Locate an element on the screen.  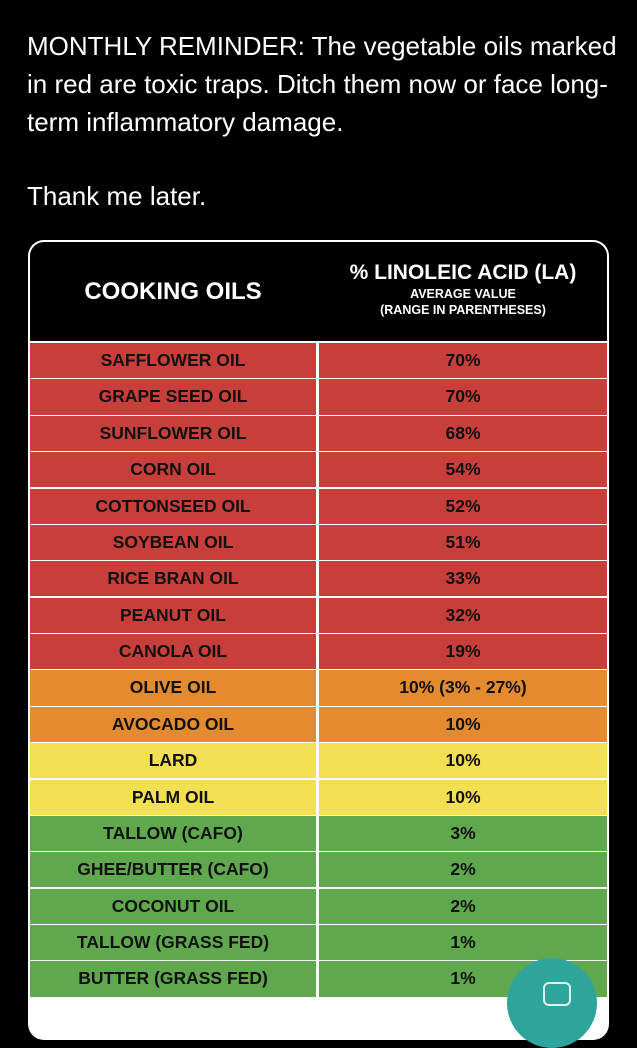
oil-name-cell: SUNFLOWER OIL is located at coordinates (173, 433).